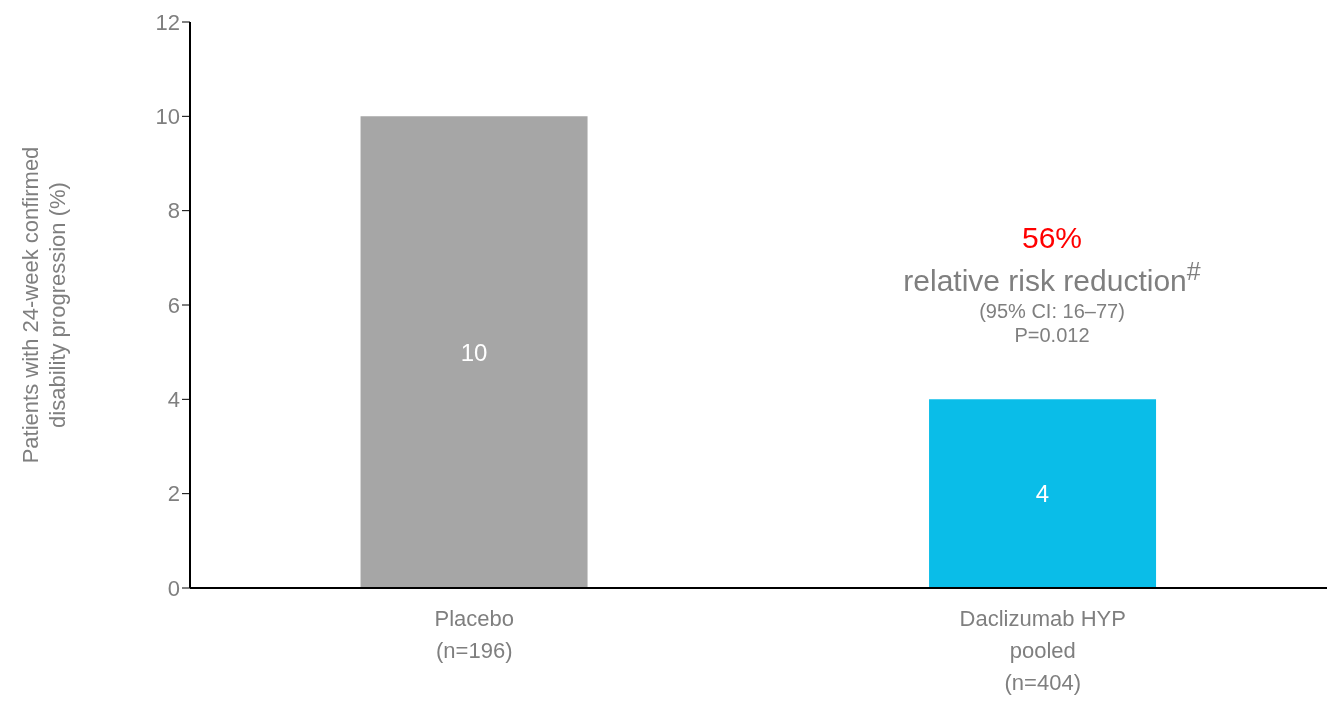 This screenshot has height=721, width=1327. What do you see at coordinates (1042, 494) in the screenshot?
I see `data-label: 4` at bounding box center [1042, 494].